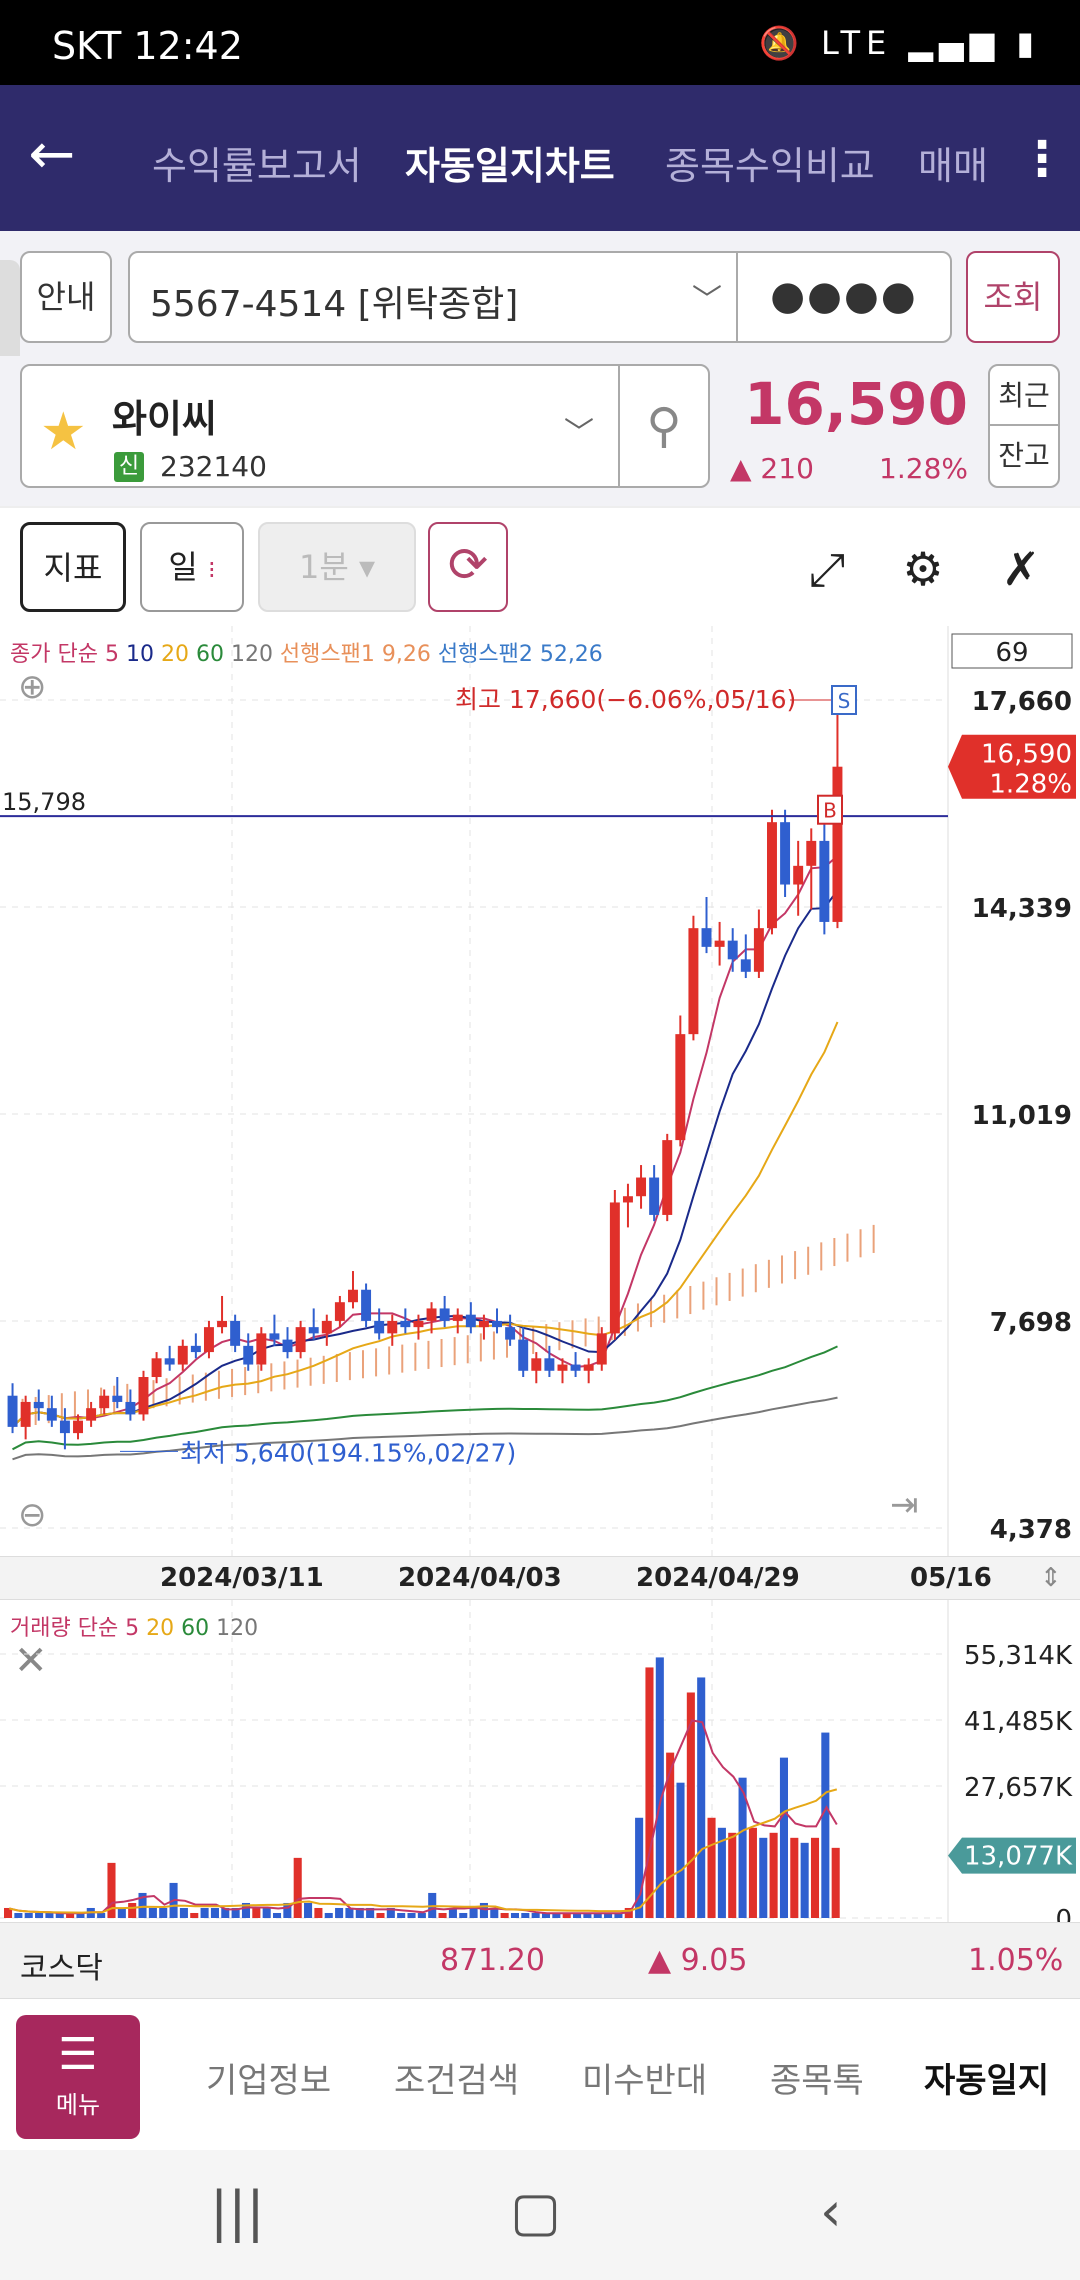 This screenshot has width=1080, height=2280. I want to click on current-price-flag, so click(1012, 766).